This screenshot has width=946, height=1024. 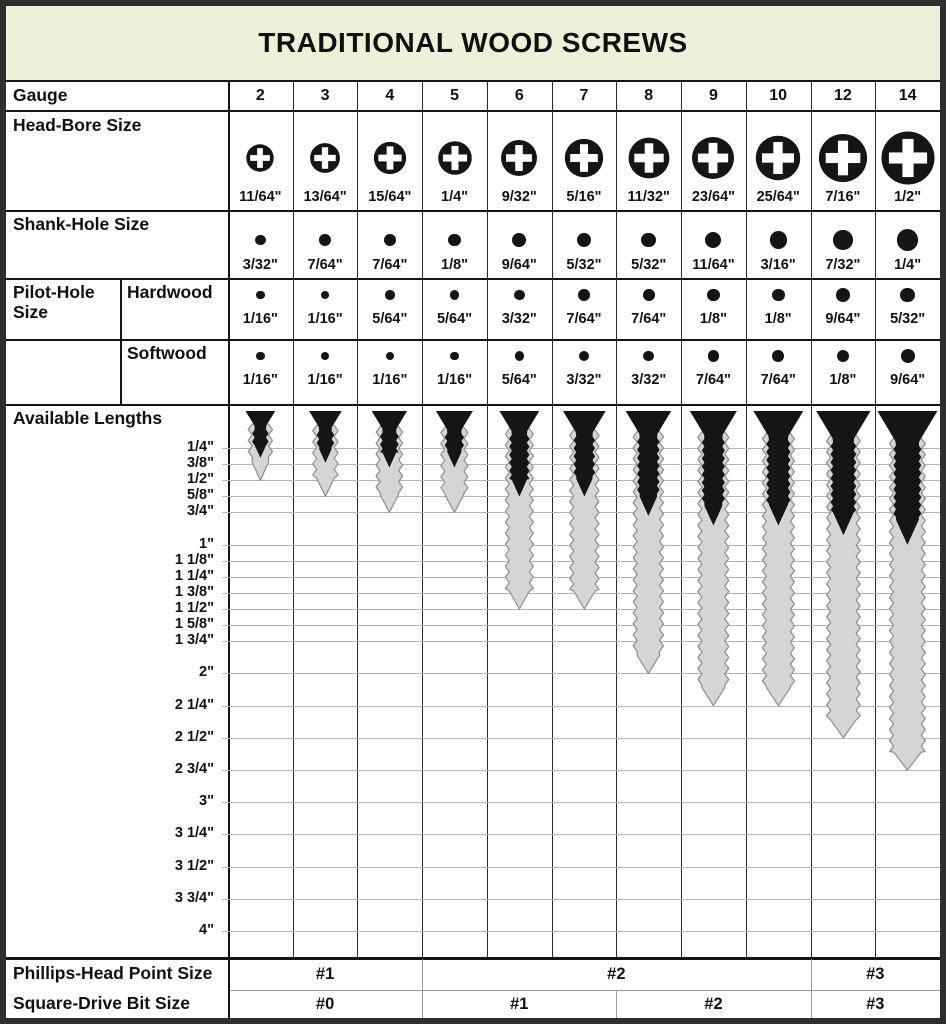 I want to click on length-tick-label: 3 1/4", so click(x=194, y=833).